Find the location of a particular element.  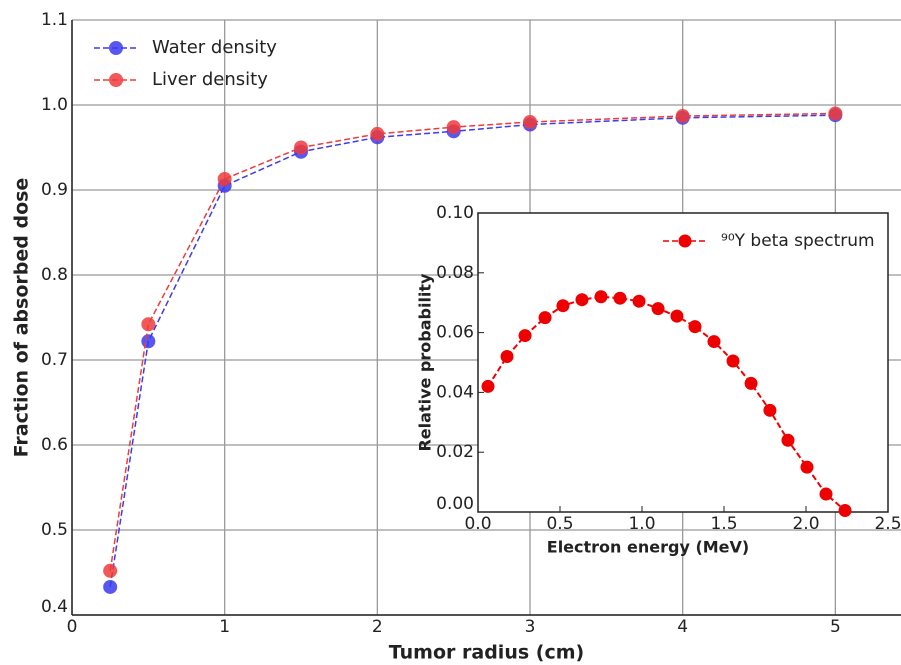

y-tick-label: 0.4 is located at coordinates (54, 607).